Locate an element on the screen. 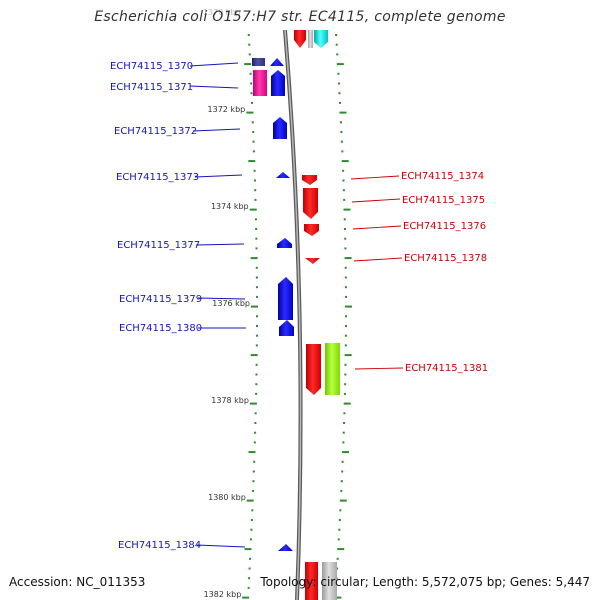  gene-1372-arrow is located at coordinates (280, 128).